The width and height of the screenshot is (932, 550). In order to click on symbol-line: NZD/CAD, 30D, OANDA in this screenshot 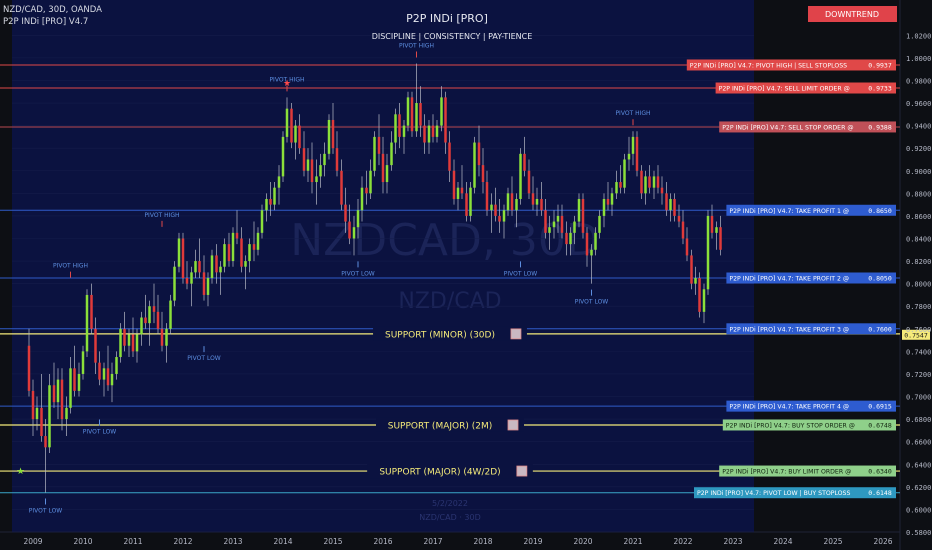, I will do `click(52, 10)`.